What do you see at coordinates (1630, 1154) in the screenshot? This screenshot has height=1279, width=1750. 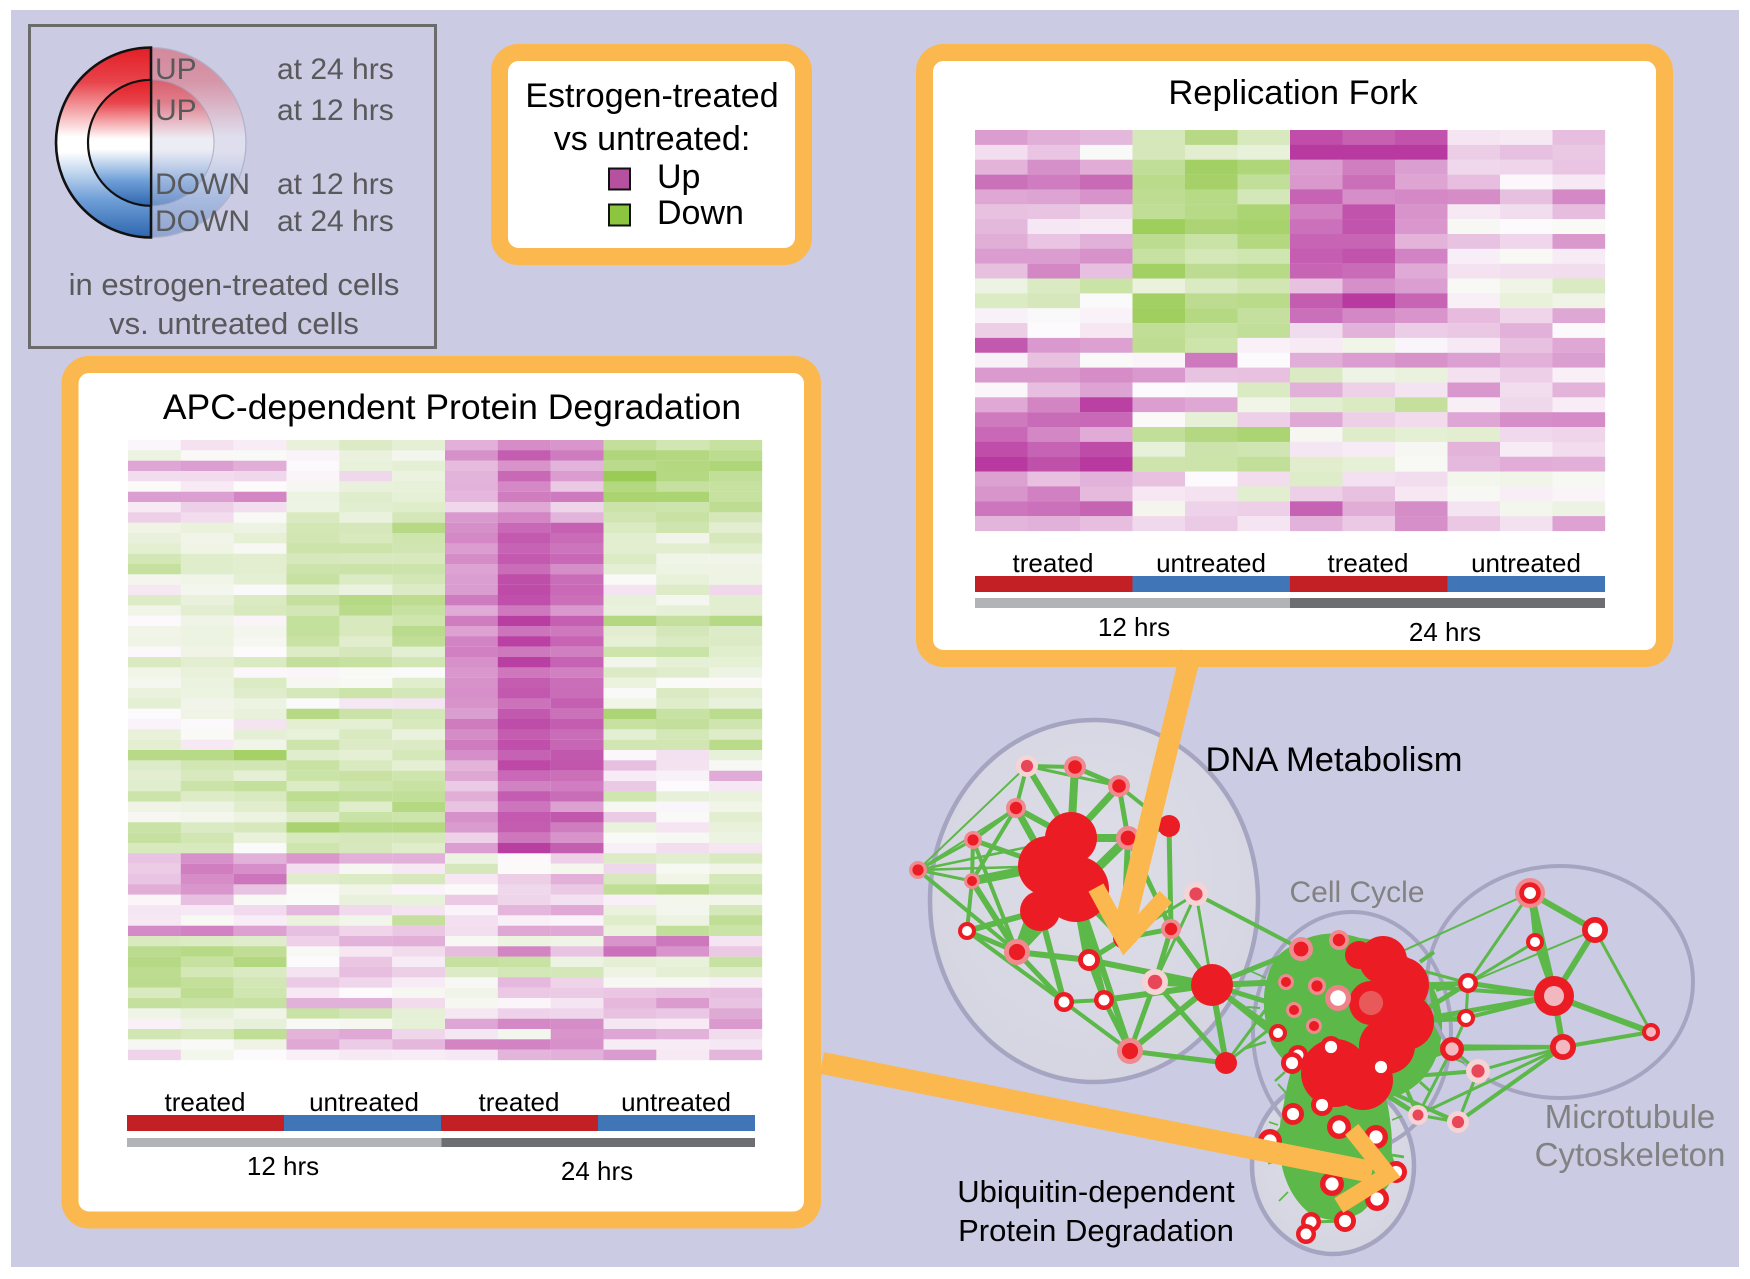 I see `svg-text: Cytoskeleton` at bounding box center [1630, 1154].